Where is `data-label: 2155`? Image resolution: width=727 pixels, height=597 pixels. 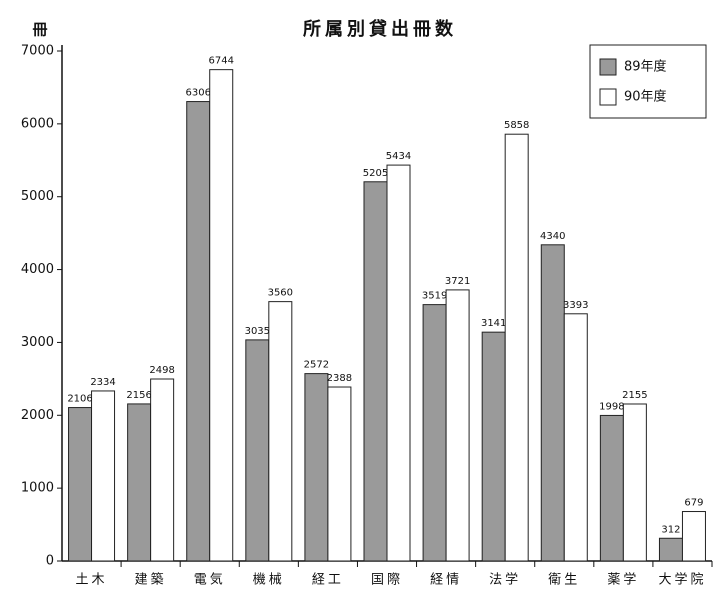 data-label: 2155 is located at coordinates (634, 395).